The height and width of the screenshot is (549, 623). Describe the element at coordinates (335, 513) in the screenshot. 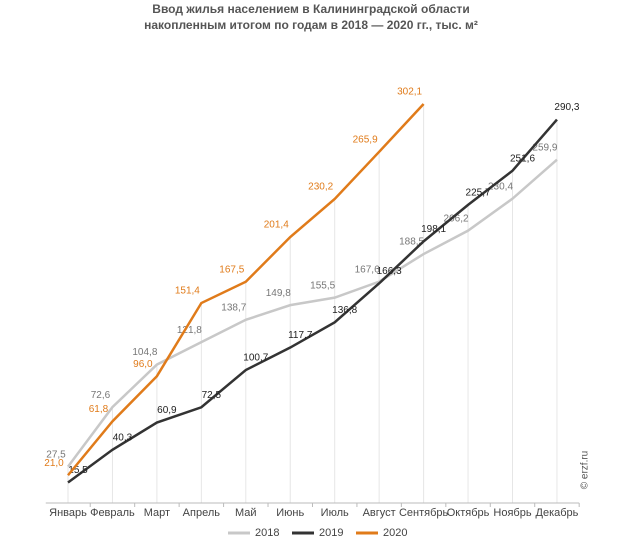

I see `x-tick-label: Июль` at that location.